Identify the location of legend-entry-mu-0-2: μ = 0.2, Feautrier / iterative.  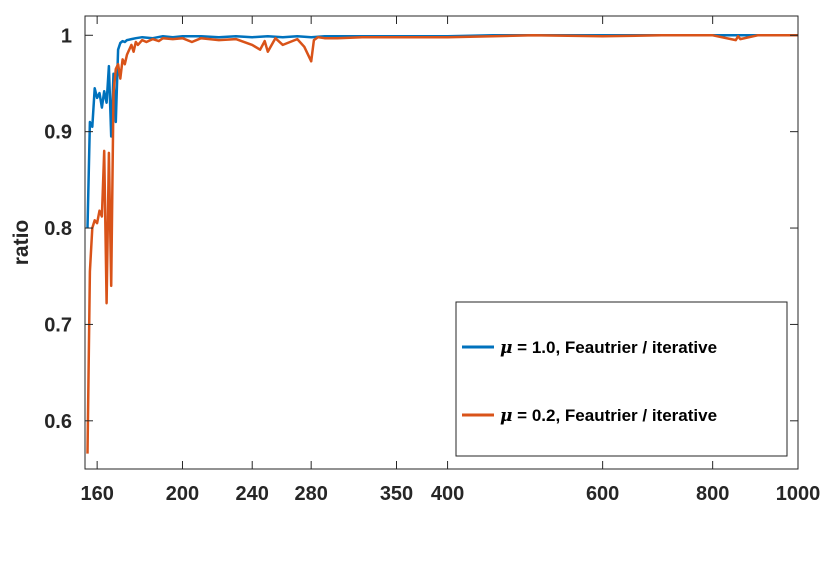
(608, 416).